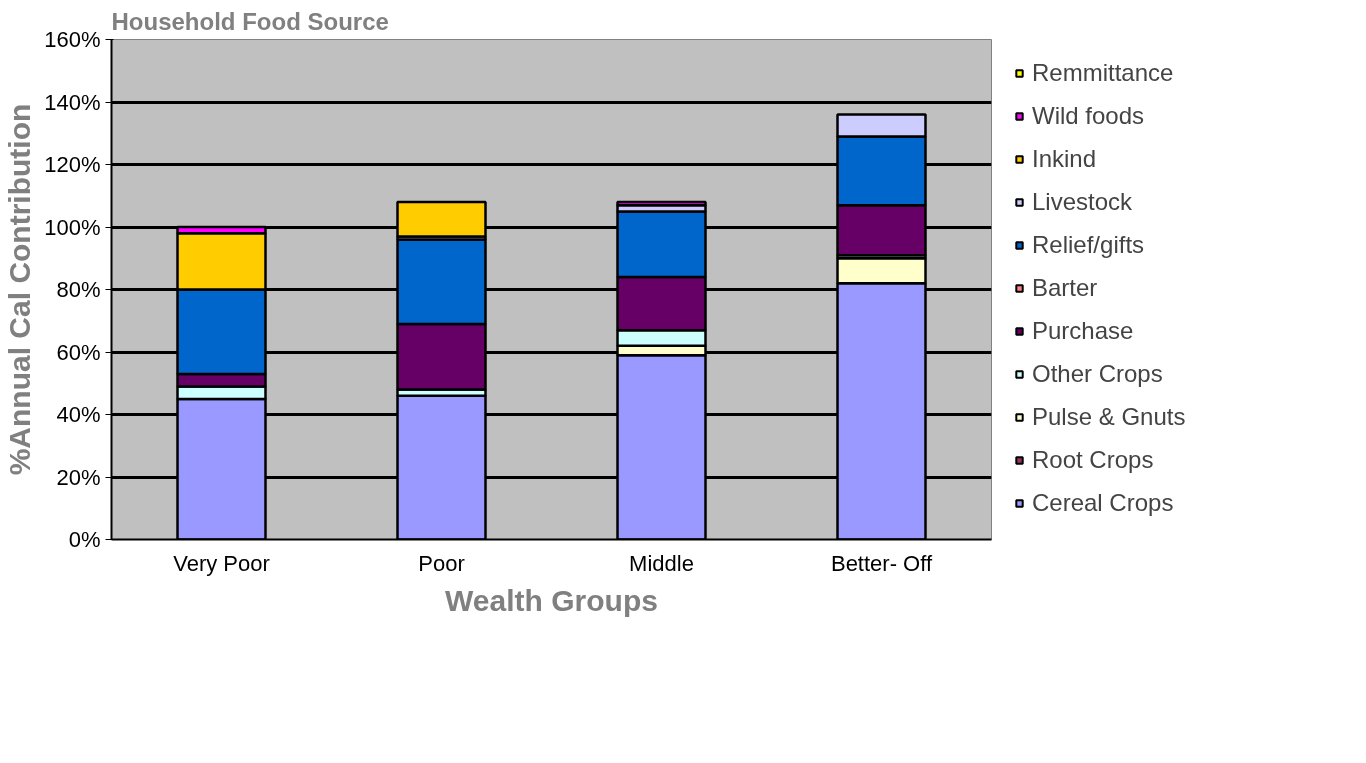  Describe the element at coordinates (1088, 116) in the screenshot. I see `legend-label: Wild foods` at that location.